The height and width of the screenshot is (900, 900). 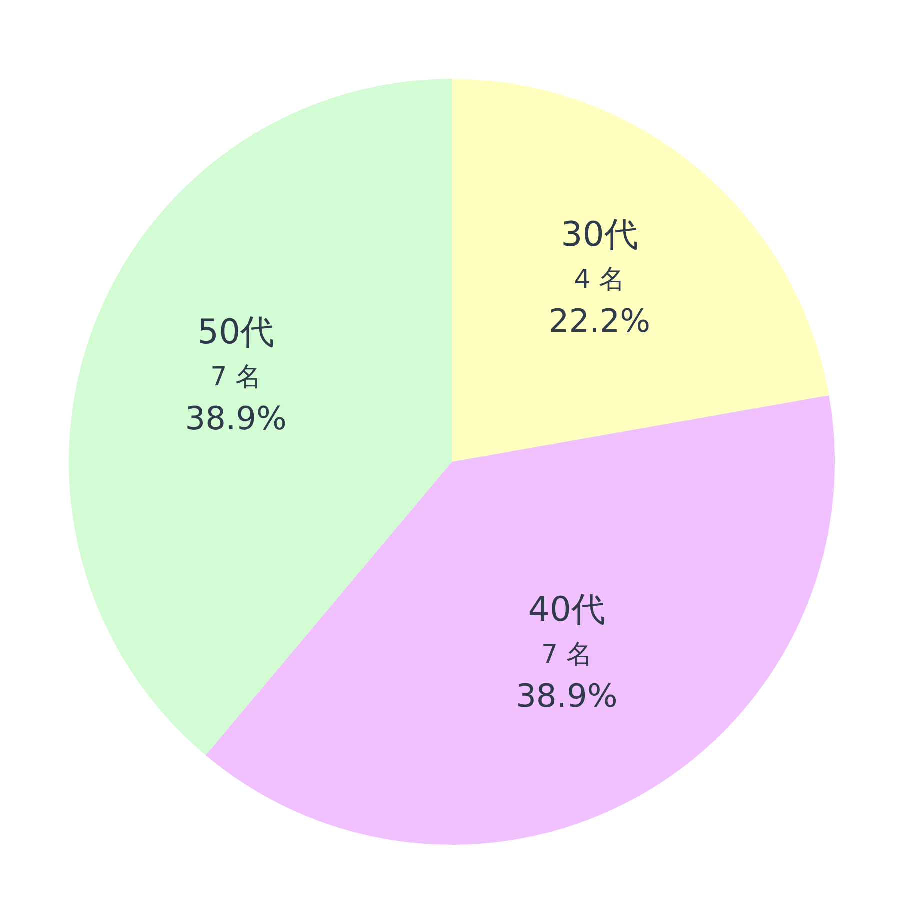 What do you see at coordinates (599, 302) in the screenshot?
I see `data-label: 4 名 22.2%` at bounding box center [599, 302].